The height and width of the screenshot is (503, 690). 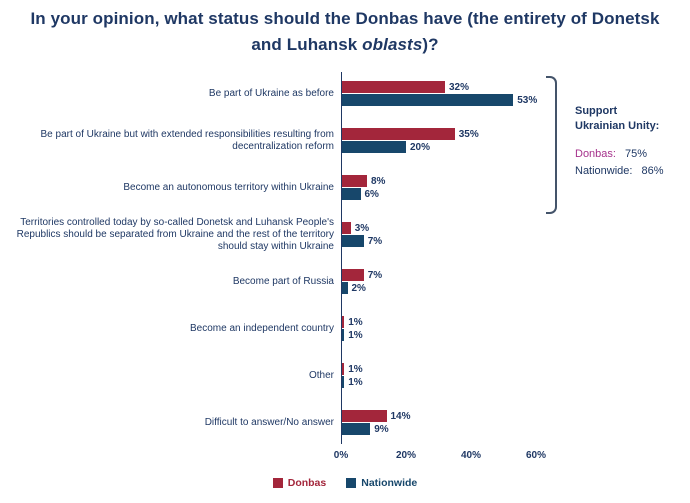 I want to click on legend-label: Nationwide, so click(x=389, y=483).